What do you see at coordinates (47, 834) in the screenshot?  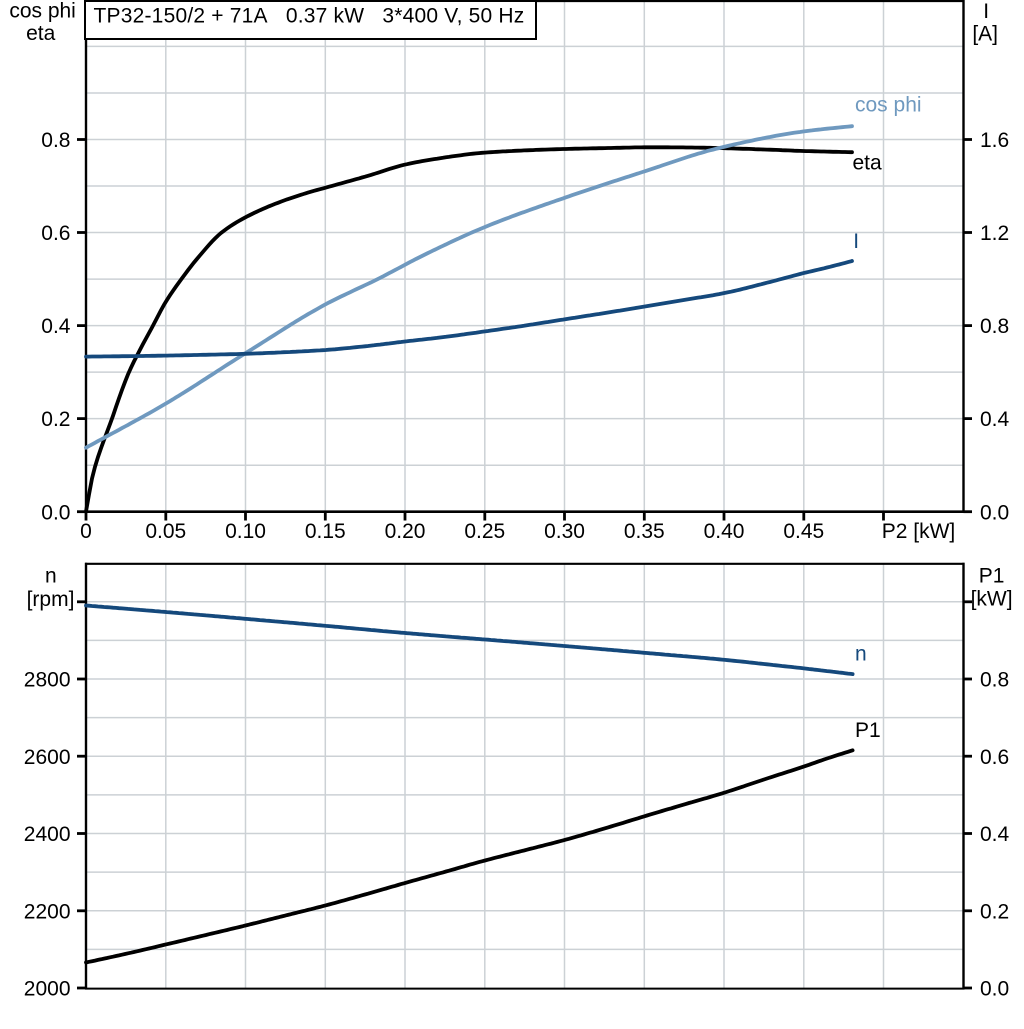 I see `svg-text: 2400` at bounding box center [47, 834].